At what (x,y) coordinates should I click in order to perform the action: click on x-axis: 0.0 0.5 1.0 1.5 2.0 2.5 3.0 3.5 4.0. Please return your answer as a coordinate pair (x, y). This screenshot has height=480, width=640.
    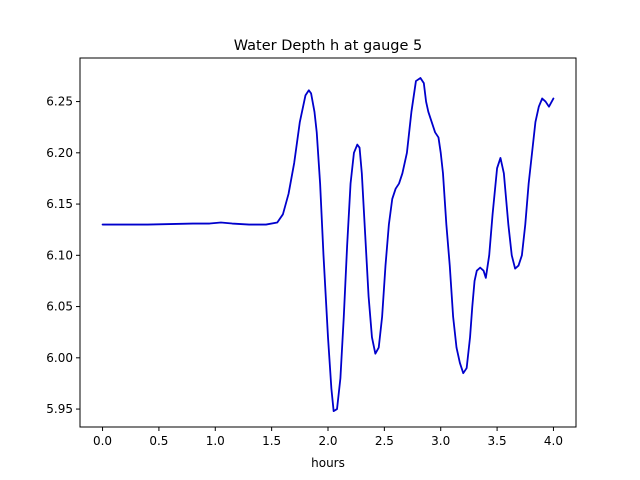
    Looking at the image, I should click on (328, 437).